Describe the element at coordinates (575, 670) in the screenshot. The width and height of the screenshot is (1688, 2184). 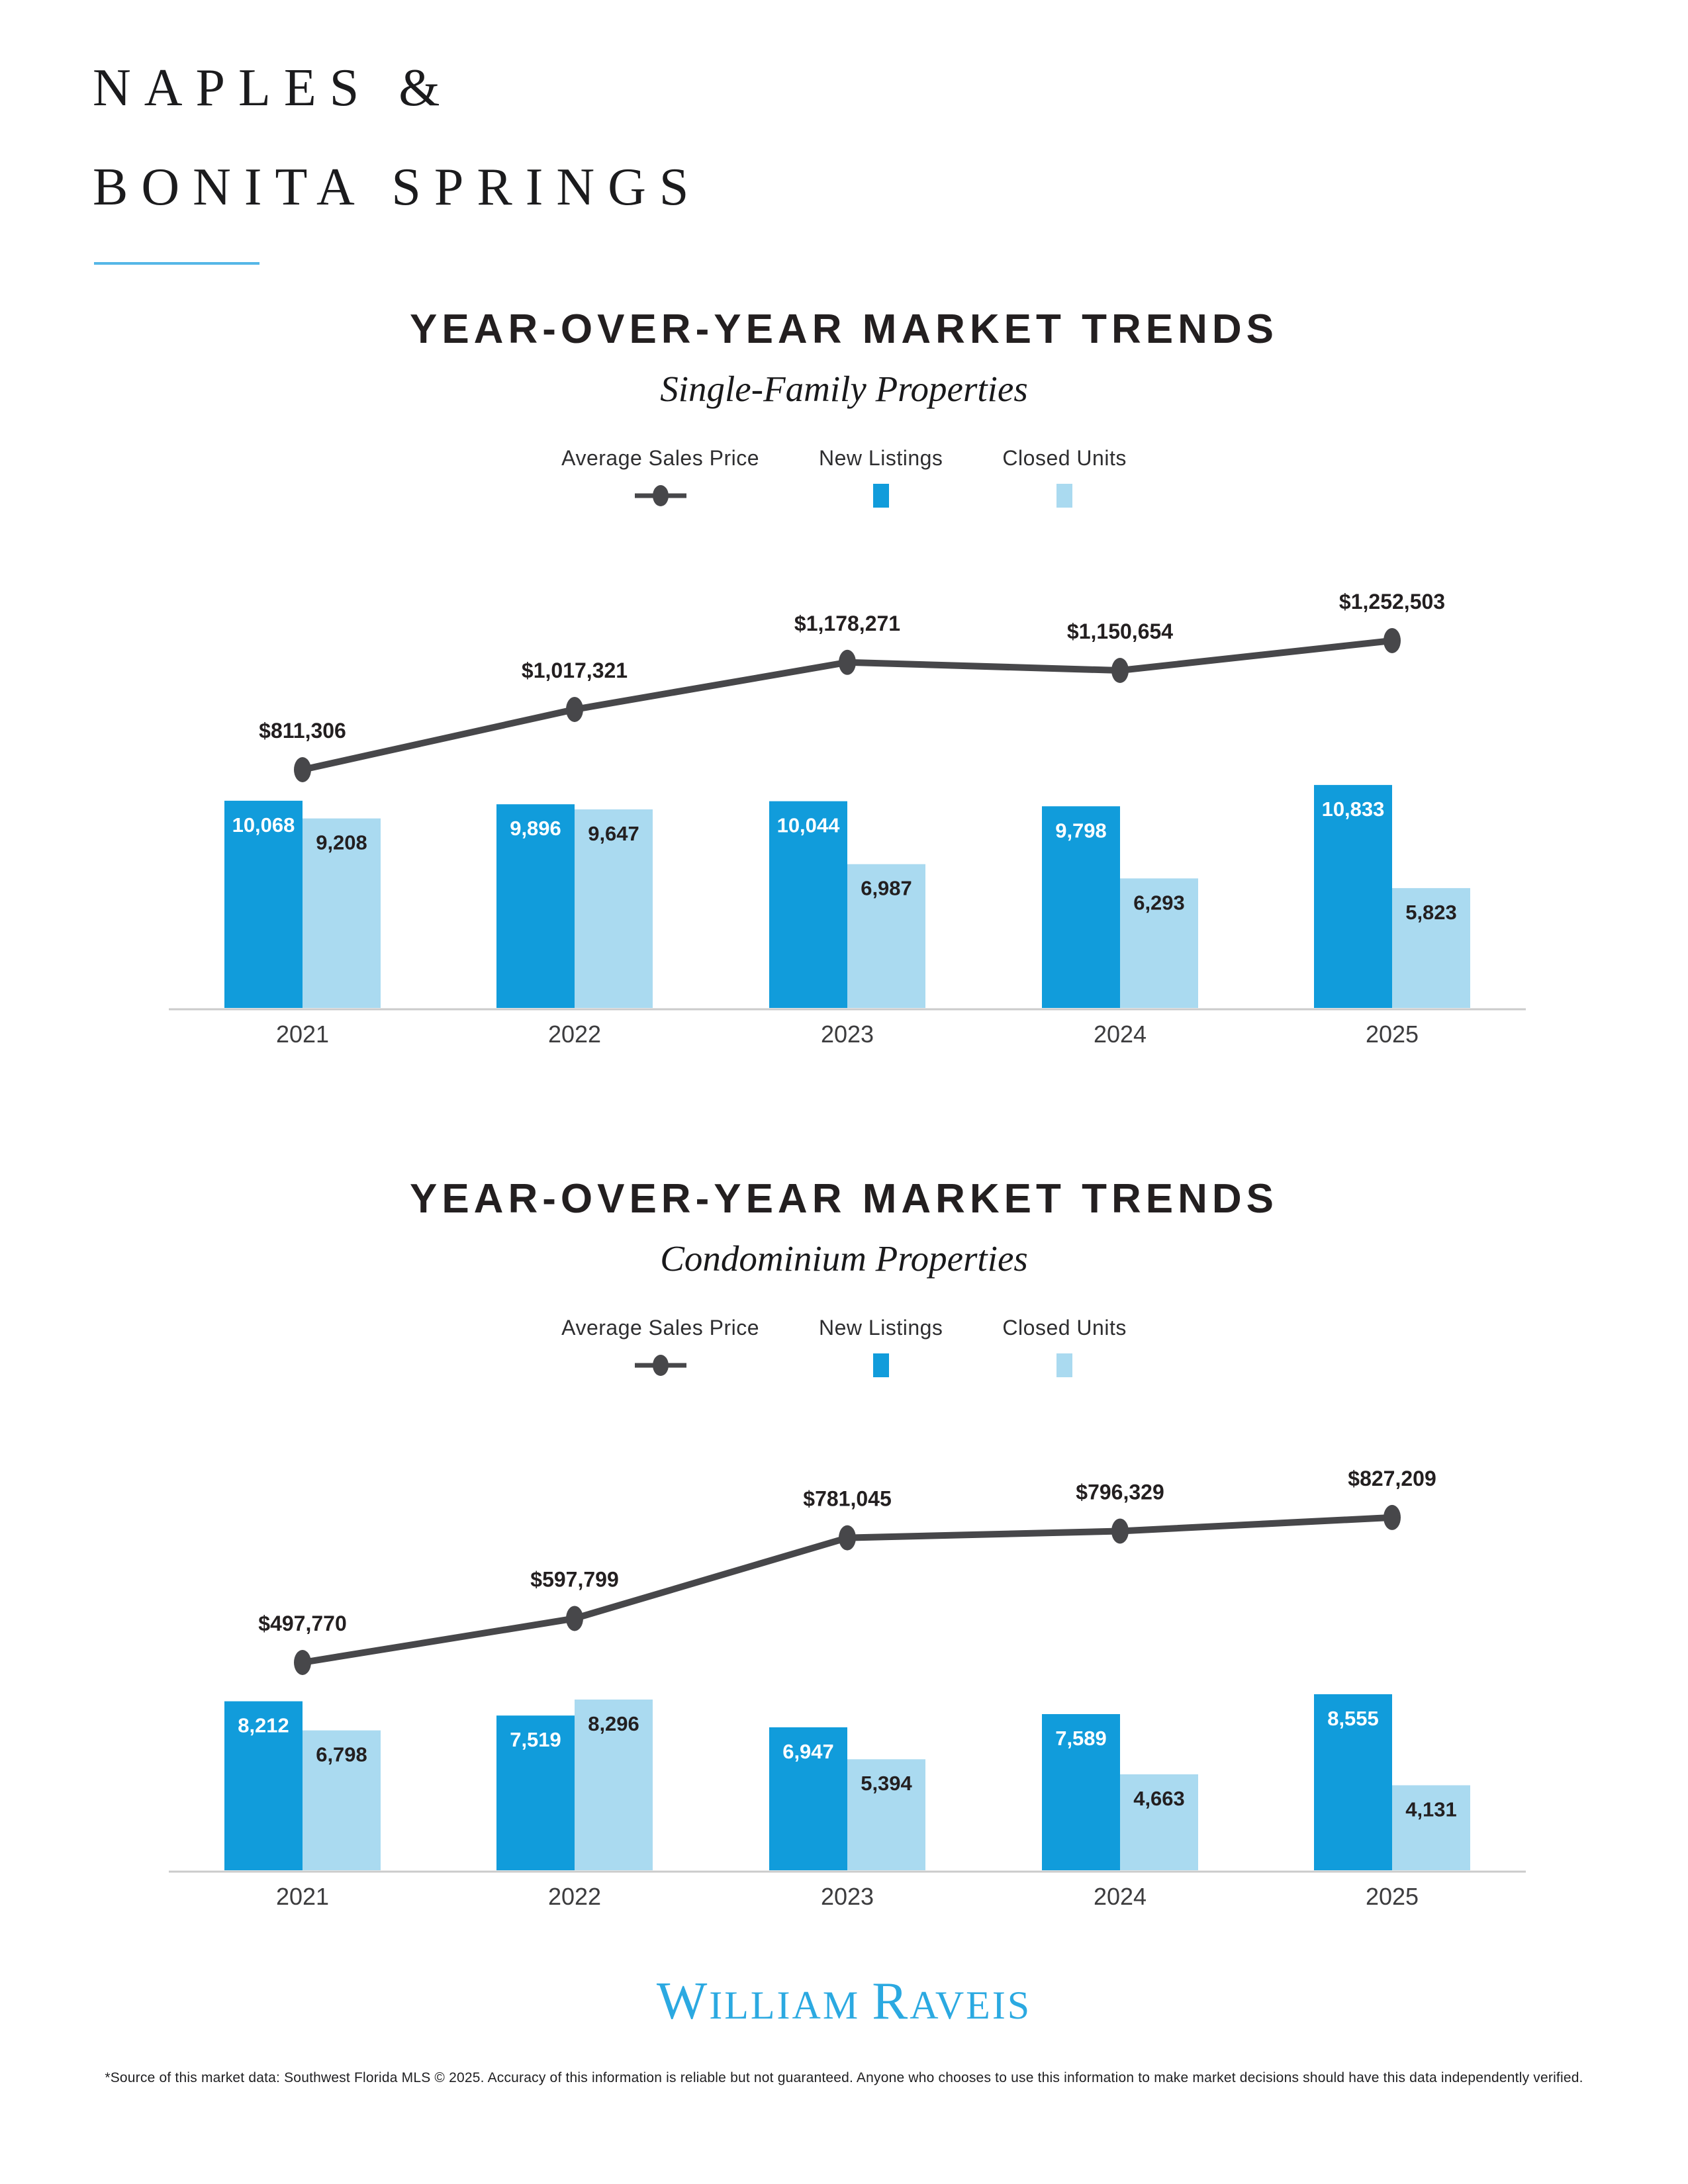
I see `svg-text: $1,017,321` at that location.